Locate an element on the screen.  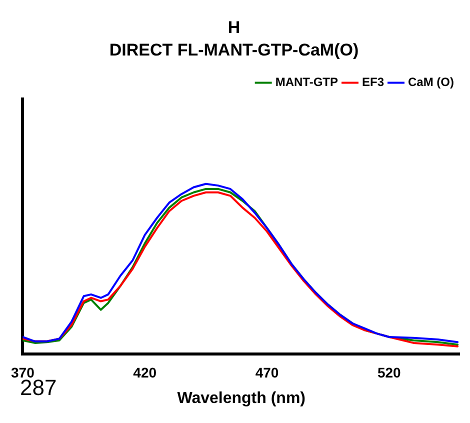
legend-label: MANT-GTP is located at coordinates (306, 82).